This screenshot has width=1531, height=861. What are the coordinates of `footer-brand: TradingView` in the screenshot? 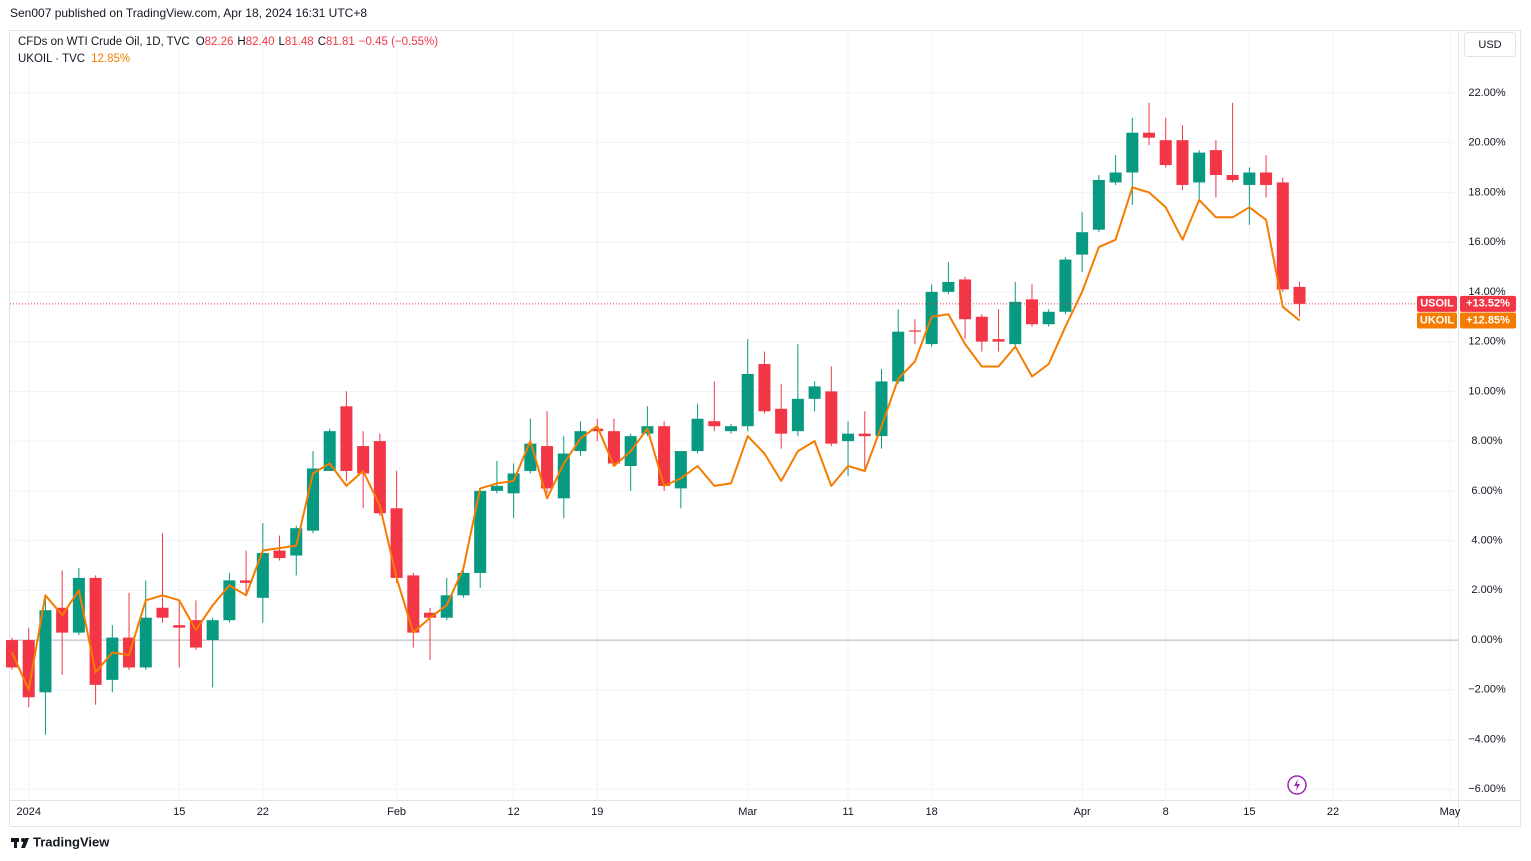 It's located at (71, 841).